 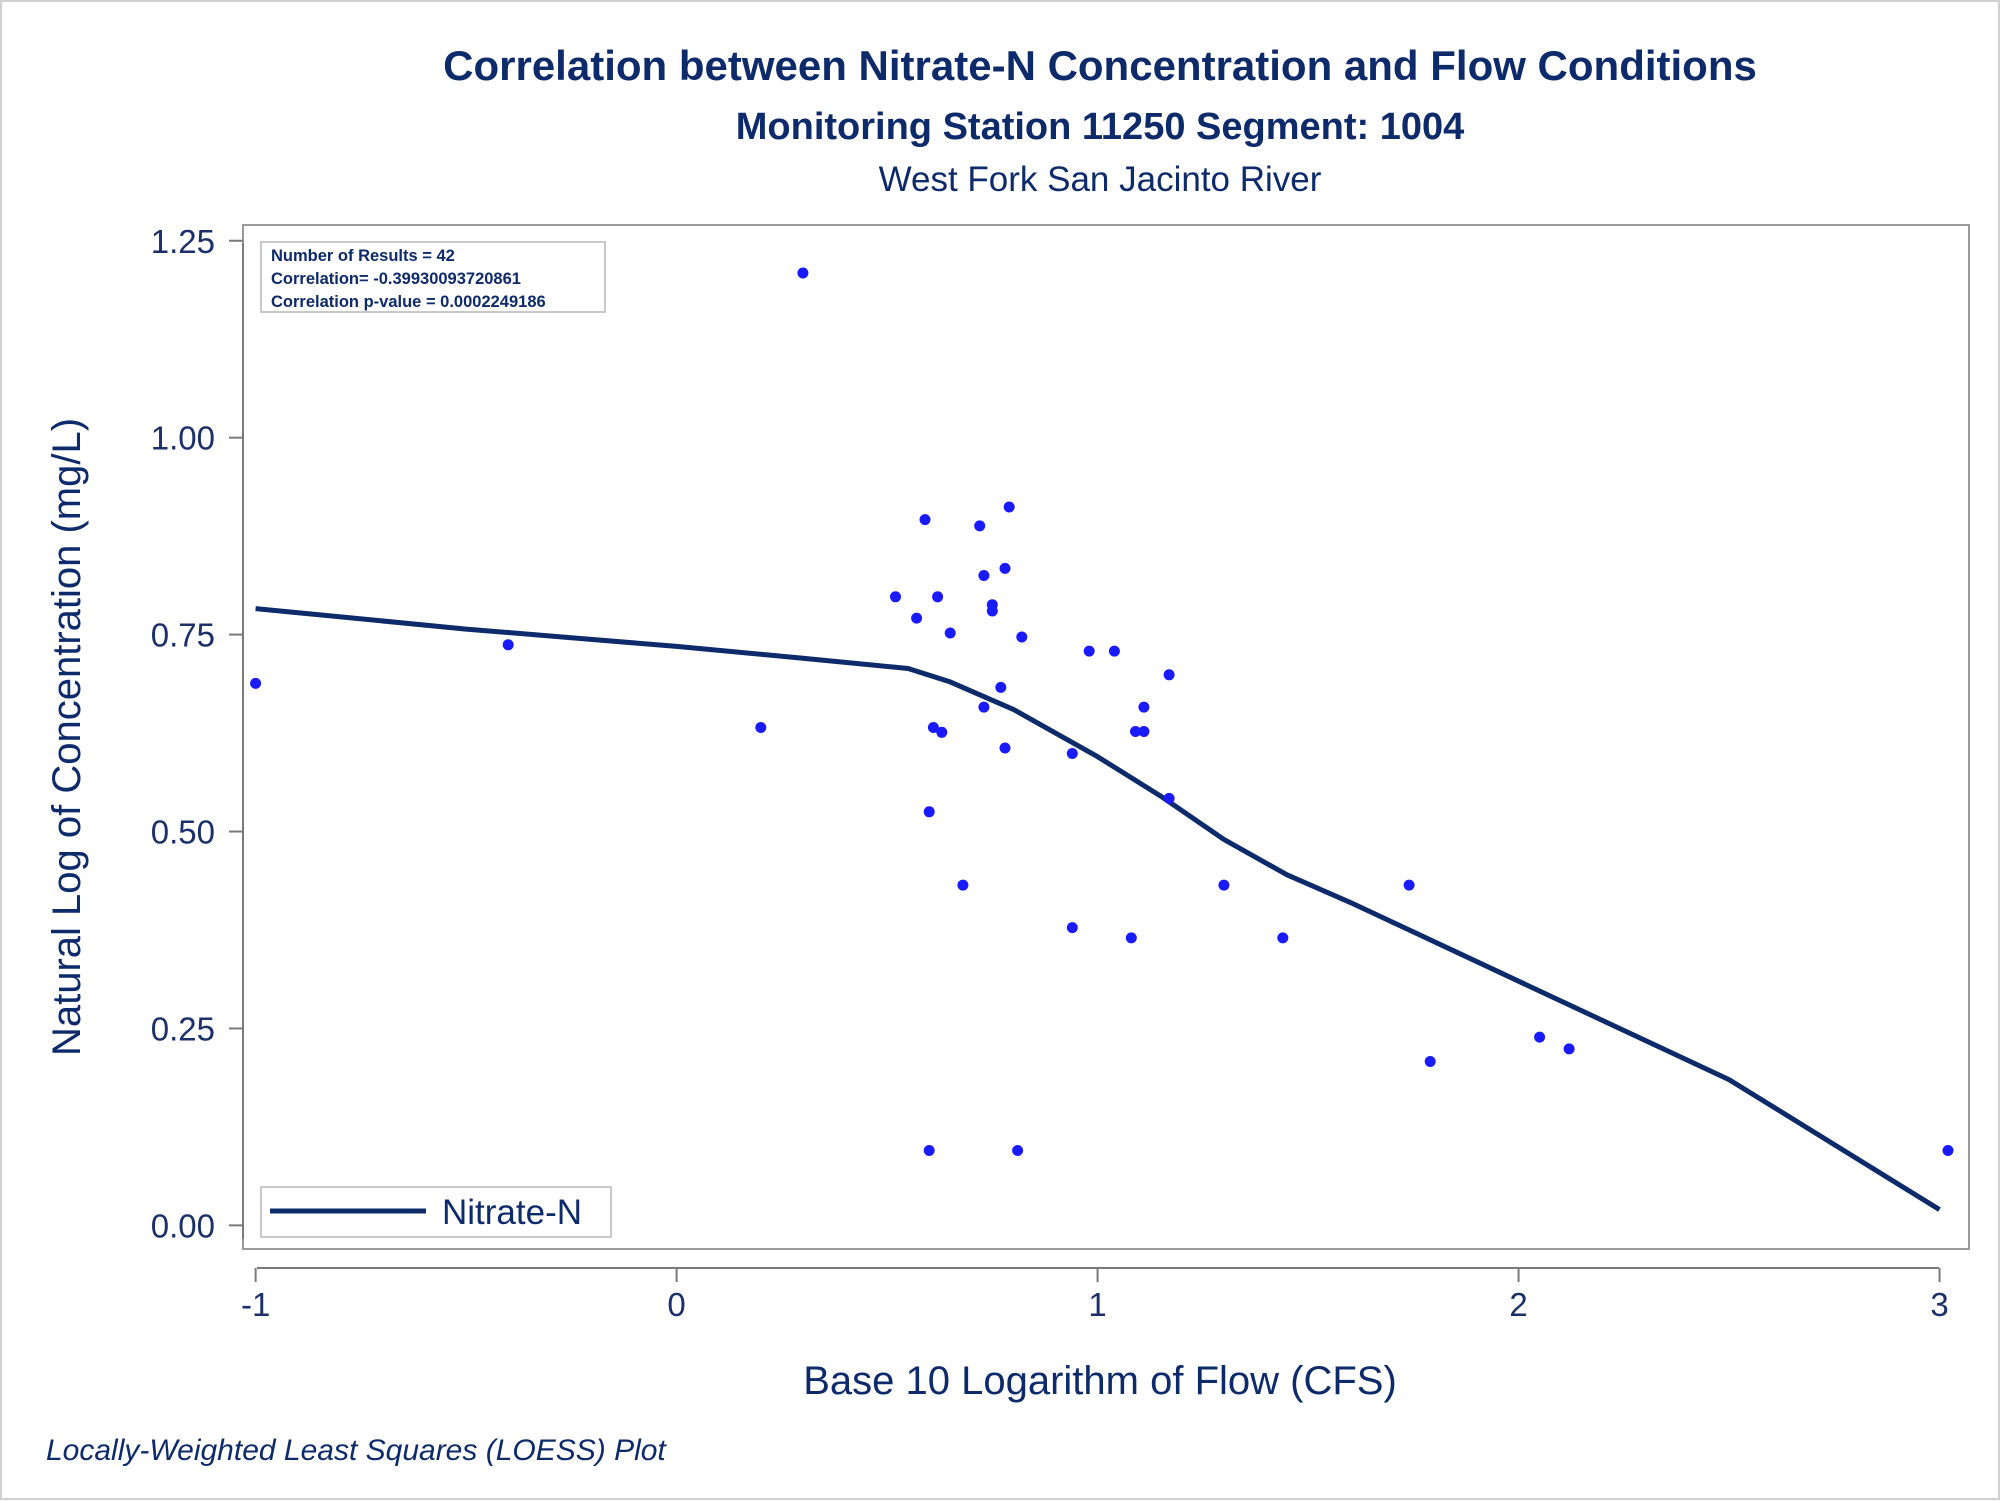 What do you see at coordinates (1518, 1304) in the screenshot?
I see `x-tick-label: 2` at bounding box center [1518, 1304].